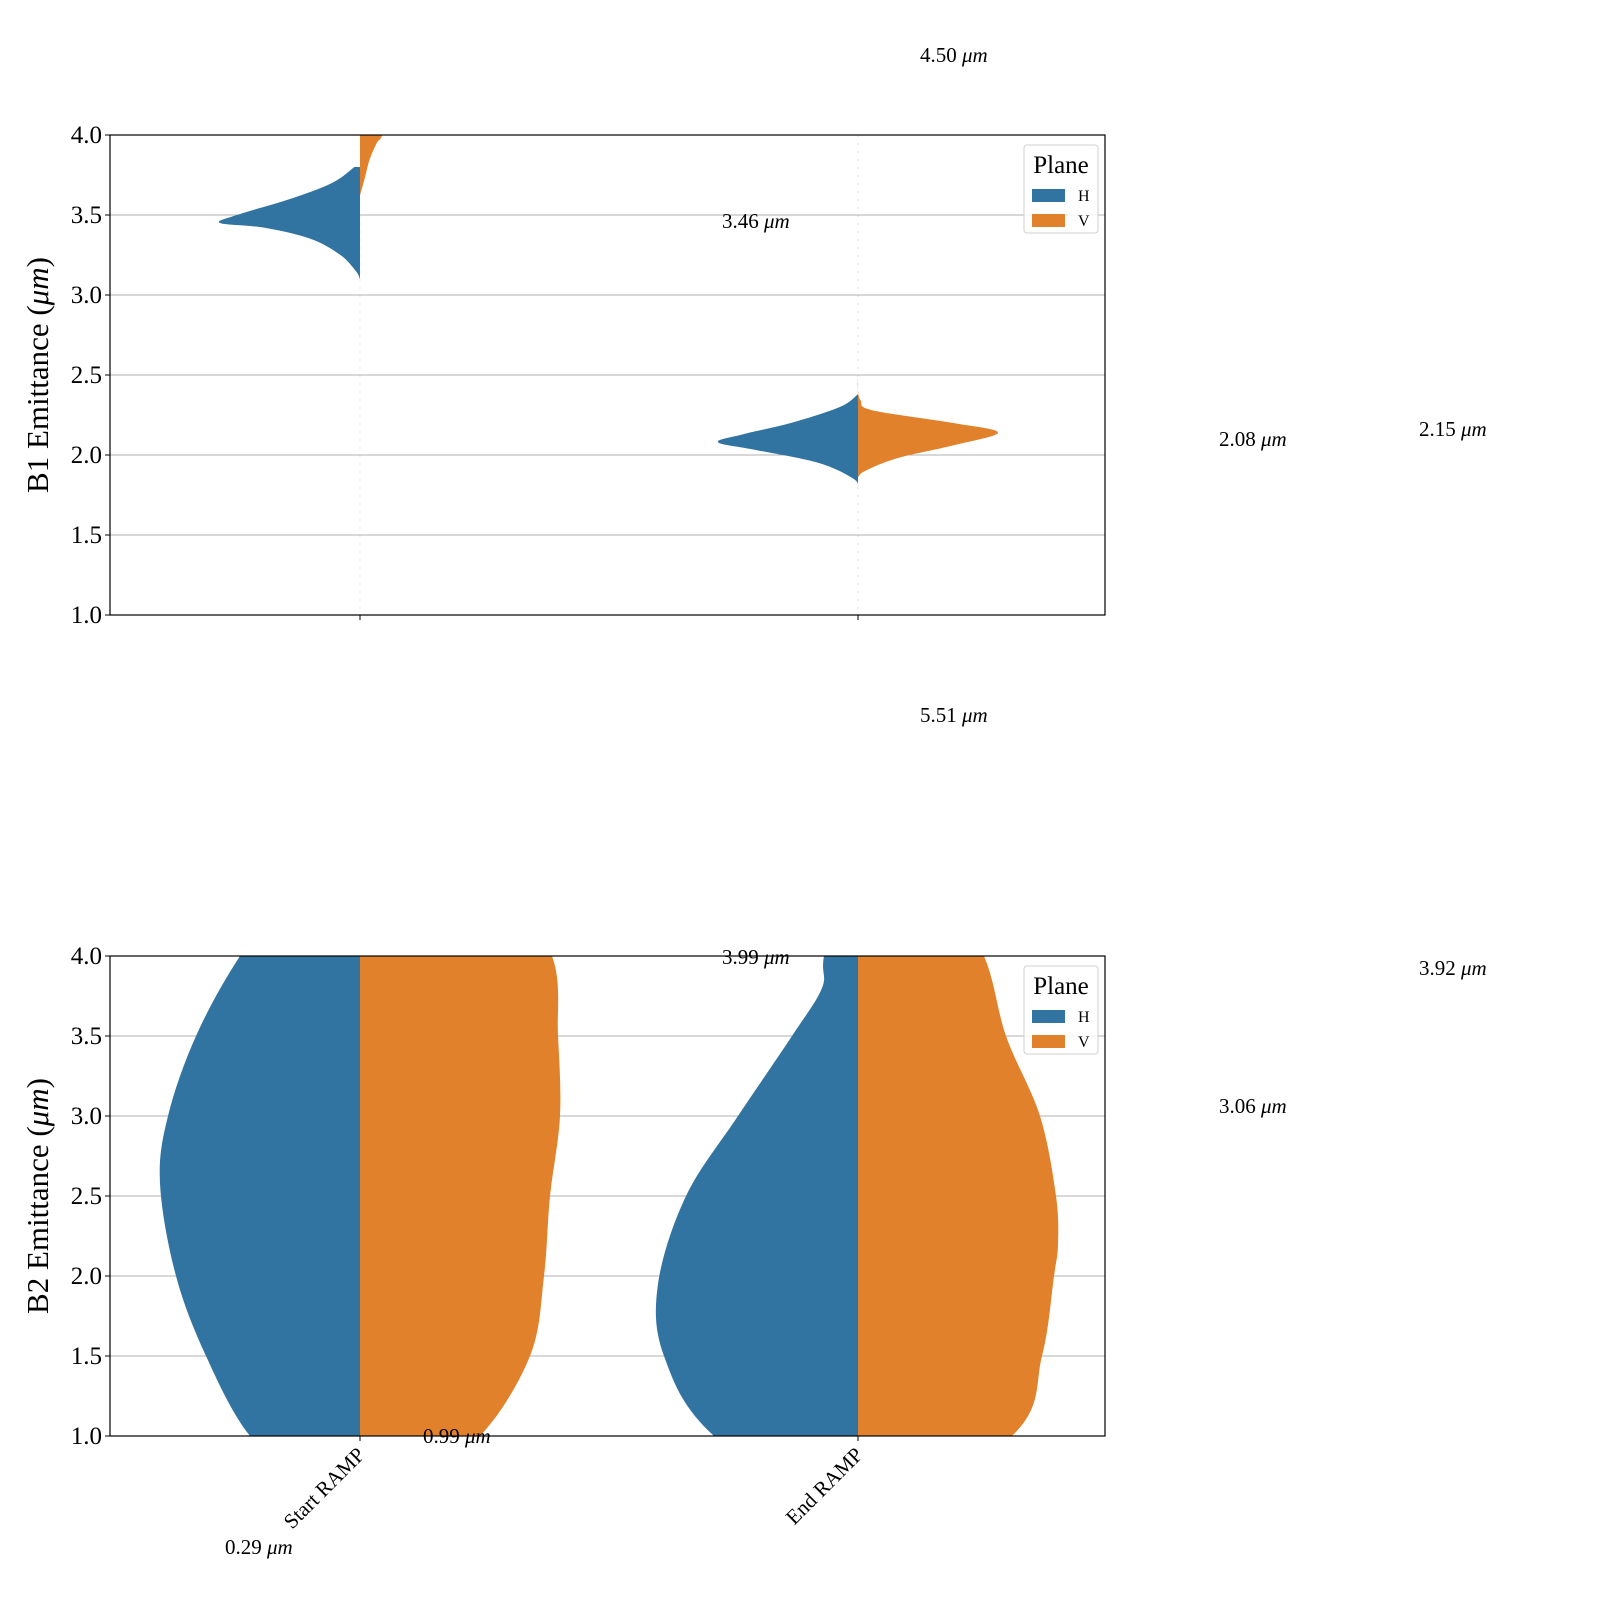  I want to click on x-tick-label-end-ramp: End RAMP, so click(824, 1486).